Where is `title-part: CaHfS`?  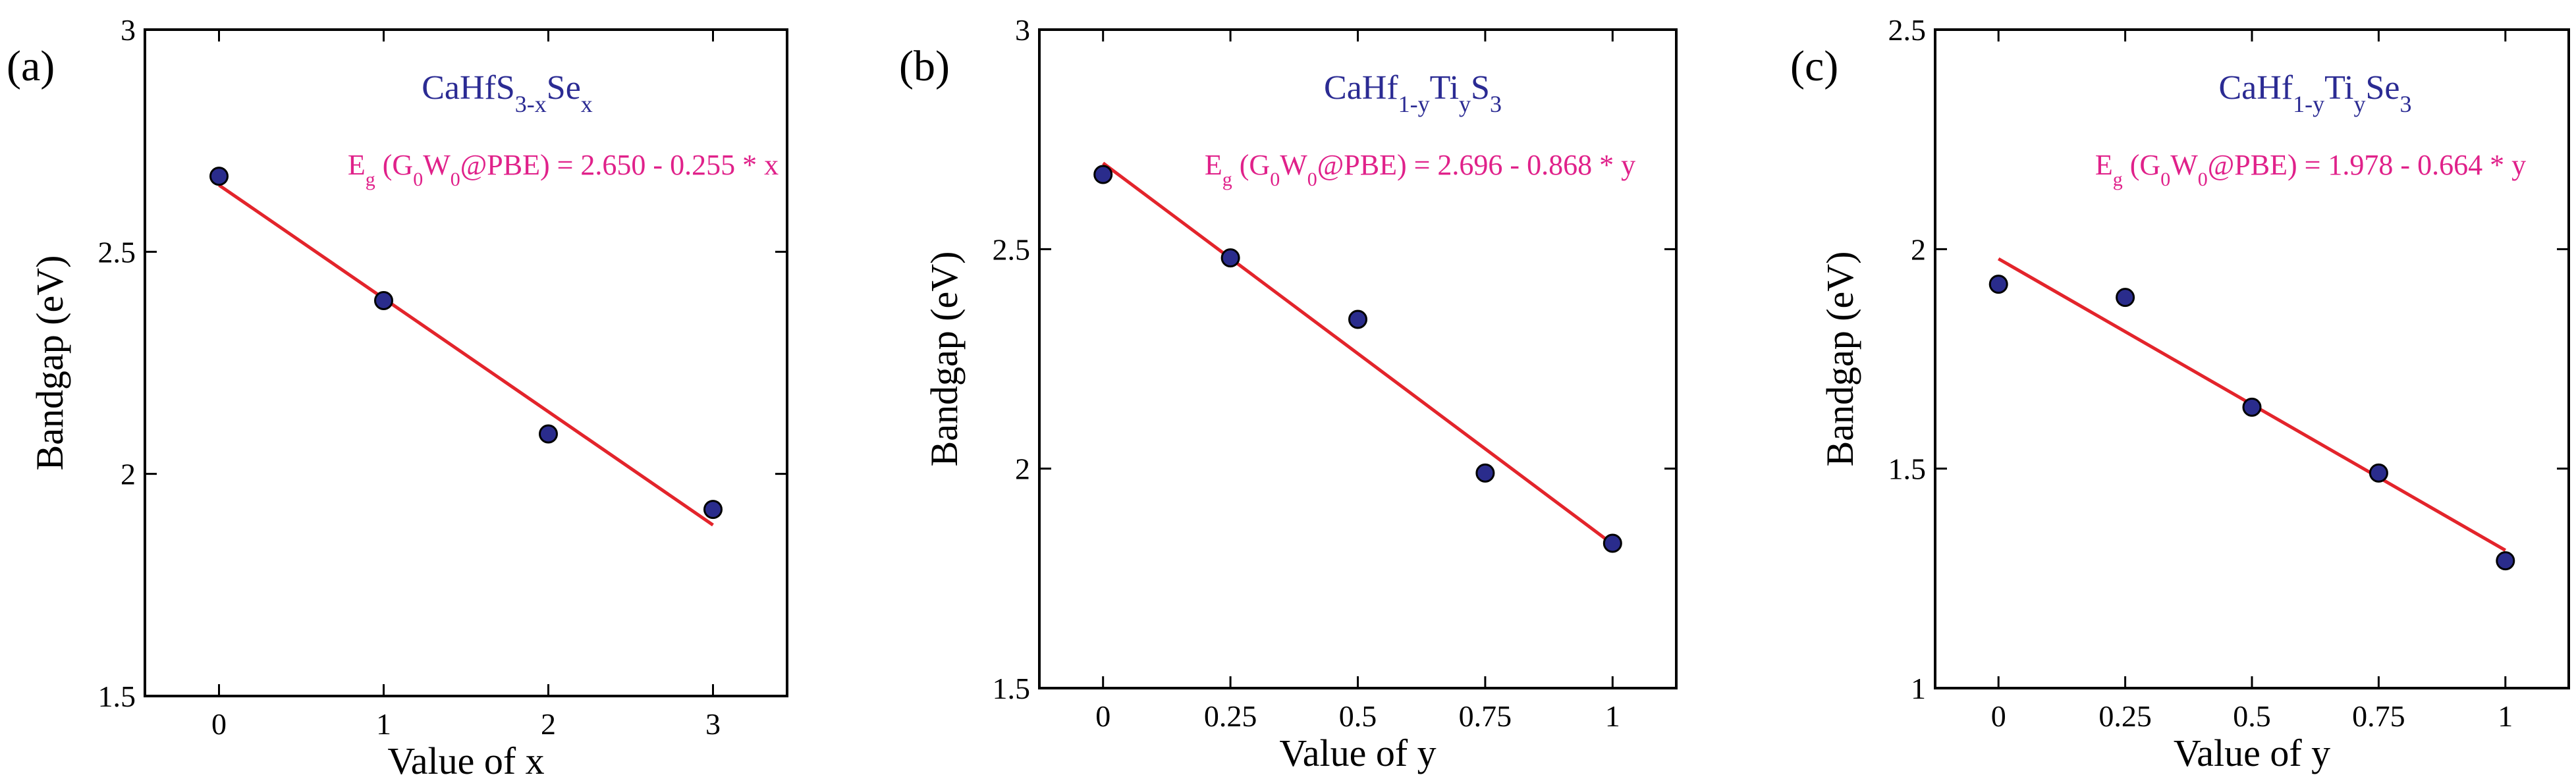
title-part: CaHfS is located at coordinates (468, 88).